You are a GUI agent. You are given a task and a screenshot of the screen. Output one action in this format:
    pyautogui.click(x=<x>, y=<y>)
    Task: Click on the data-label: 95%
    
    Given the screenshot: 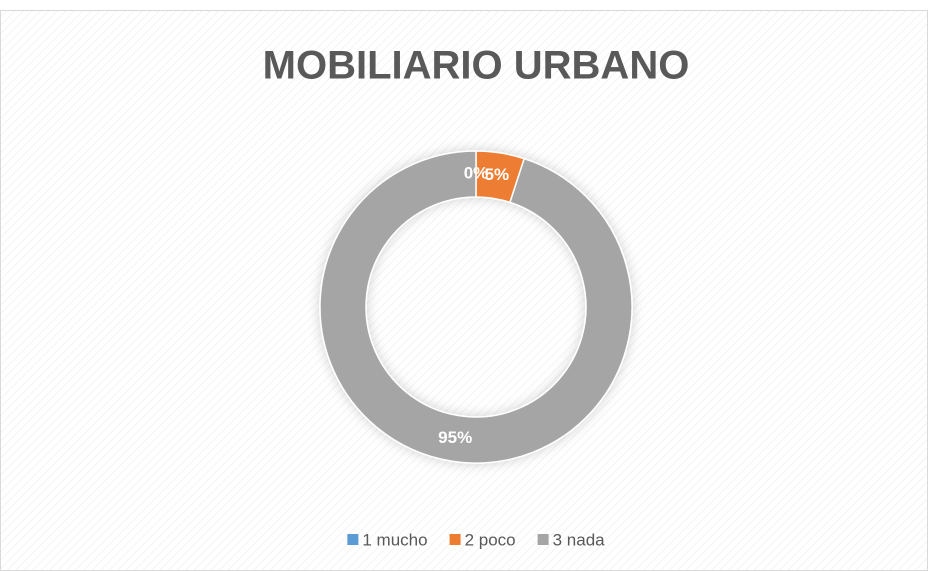 What is the action you would take?
    pyautogui.click(x=455, y=437)
    